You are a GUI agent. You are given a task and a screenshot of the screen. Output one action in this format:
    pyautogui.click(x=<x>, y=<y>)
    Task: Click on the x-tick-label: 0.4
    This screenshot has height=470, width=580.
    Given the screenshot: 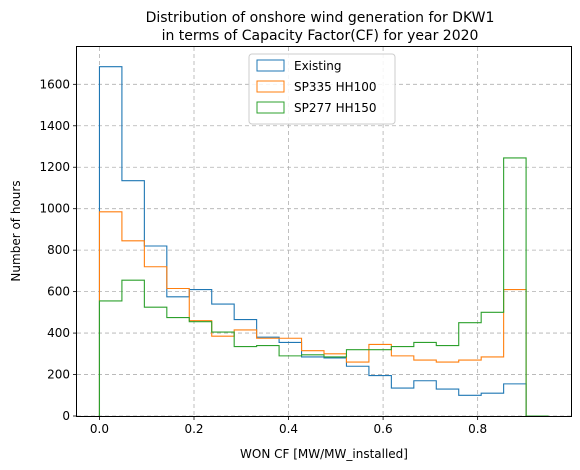 What is the action you would take?
    pyautogui.click(x=288, y=429)
    